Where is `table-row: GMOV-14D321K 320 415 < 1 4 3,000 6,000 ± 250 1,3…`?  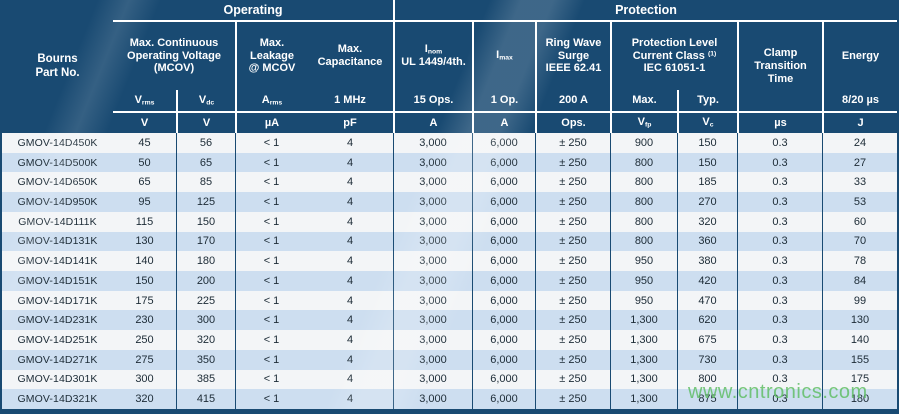 table-row: GMOV-14D321K 320 415 < 1 4 3,000 6,000 ± 250 1,3… is located at coordinates (449, 399).